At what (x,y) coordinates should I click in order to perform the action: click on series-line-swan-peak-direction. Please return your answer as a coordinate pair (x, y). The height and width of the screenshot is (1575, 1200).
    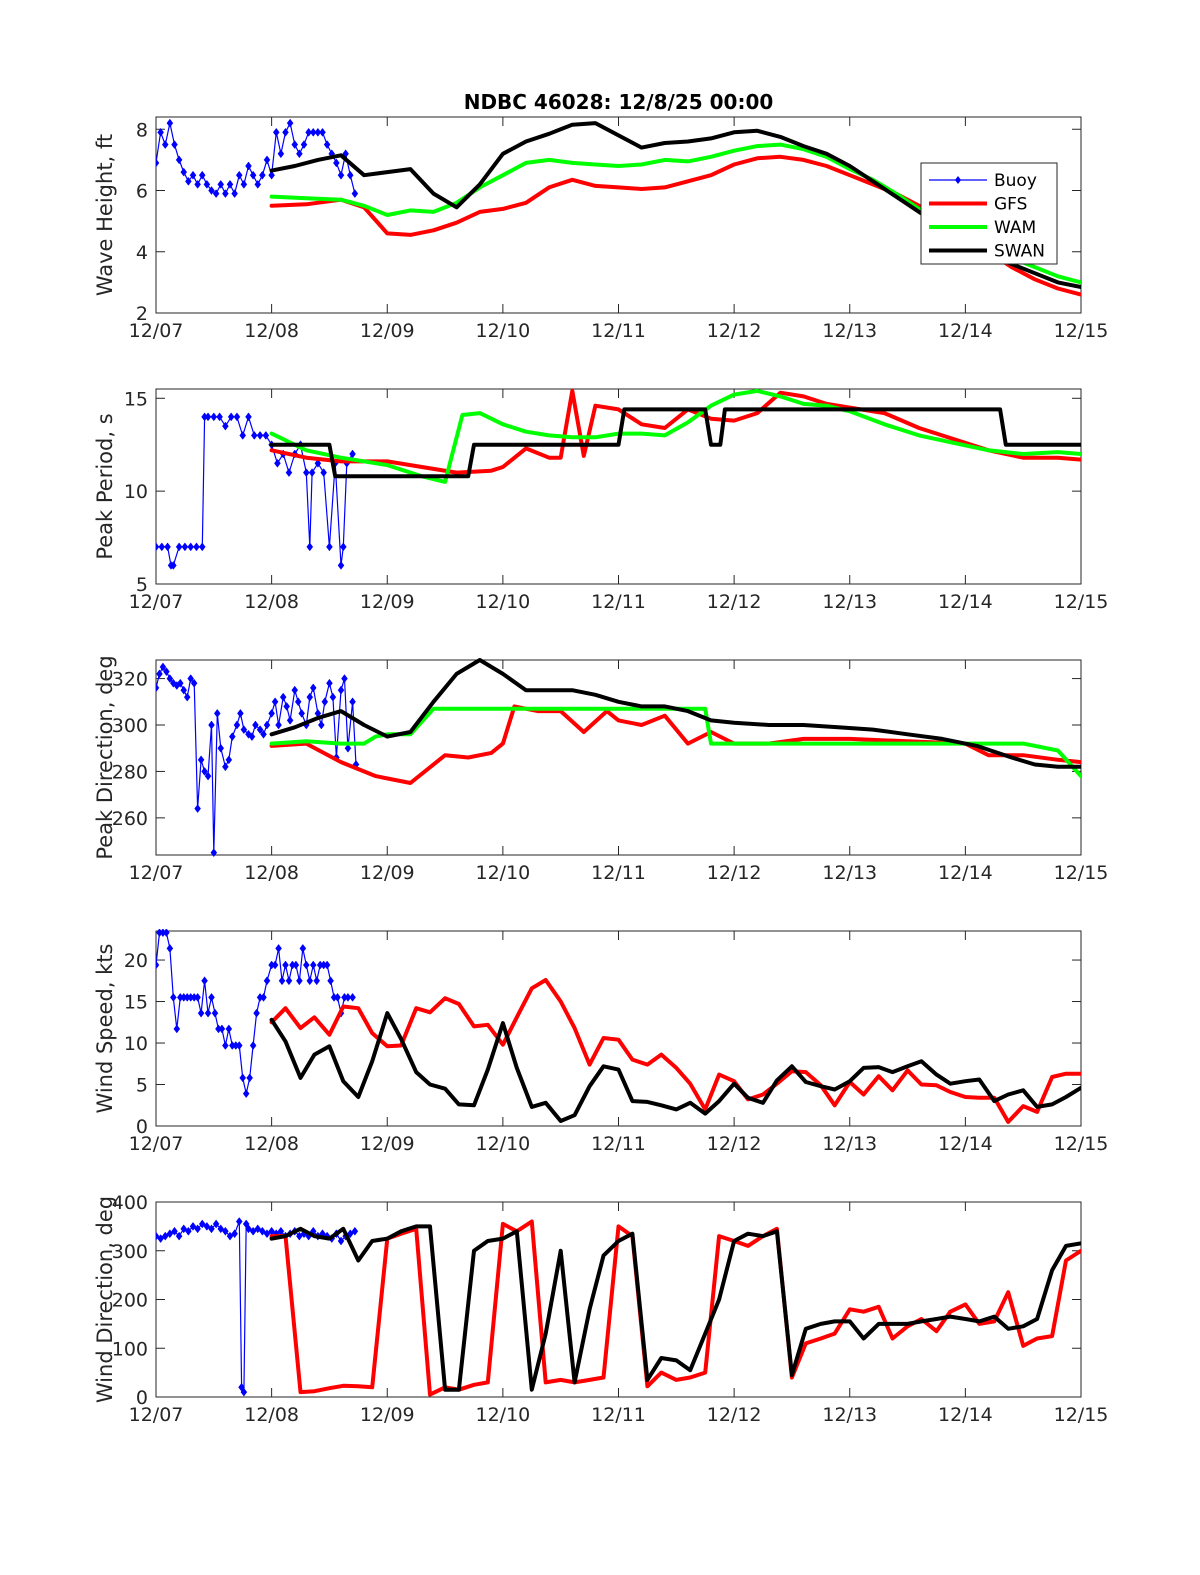
    Looking at the image, I should click on (675, 713).